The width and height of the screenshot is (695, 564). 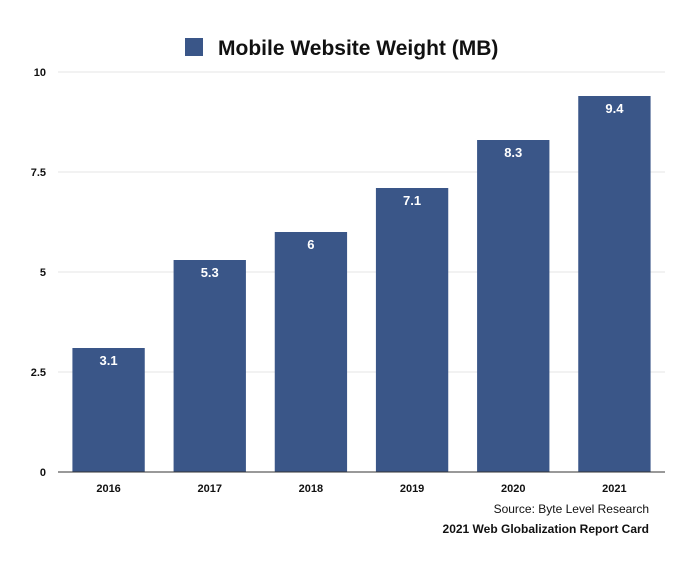 I want to click on legend-swatch, so click(x=194, y=47).